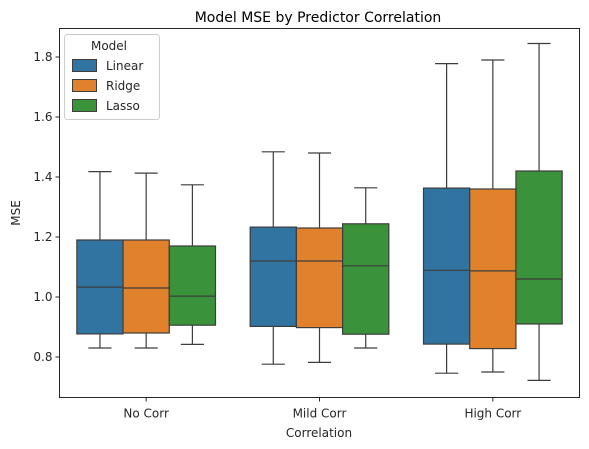  I want to click on legend-label-linear: Linear, so click(124, 66).